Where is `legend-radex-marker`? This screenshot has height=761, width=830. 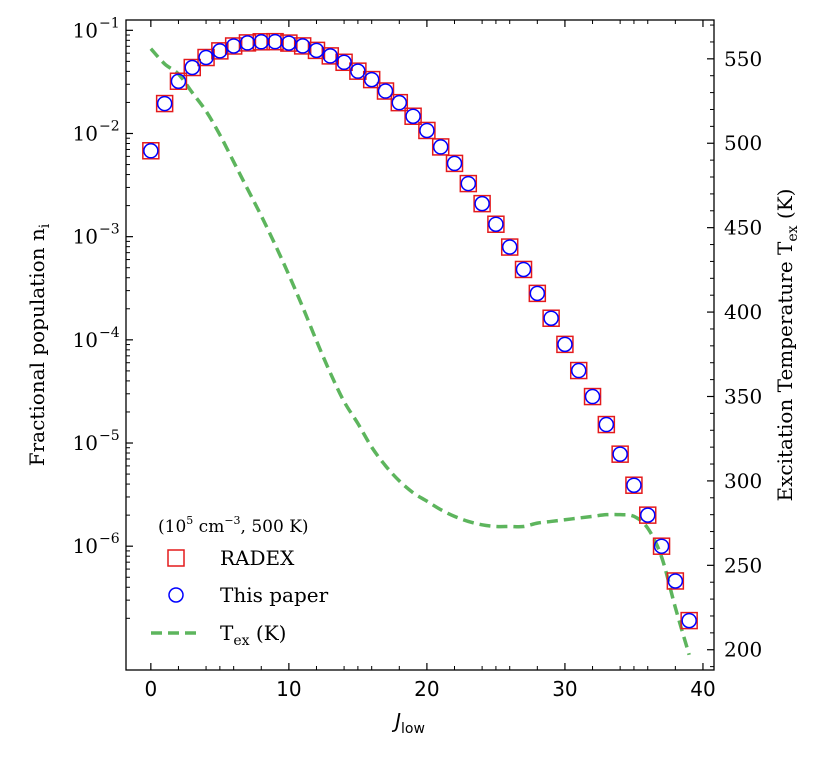 legend-radex-marker is located at coordinates (176, 558).